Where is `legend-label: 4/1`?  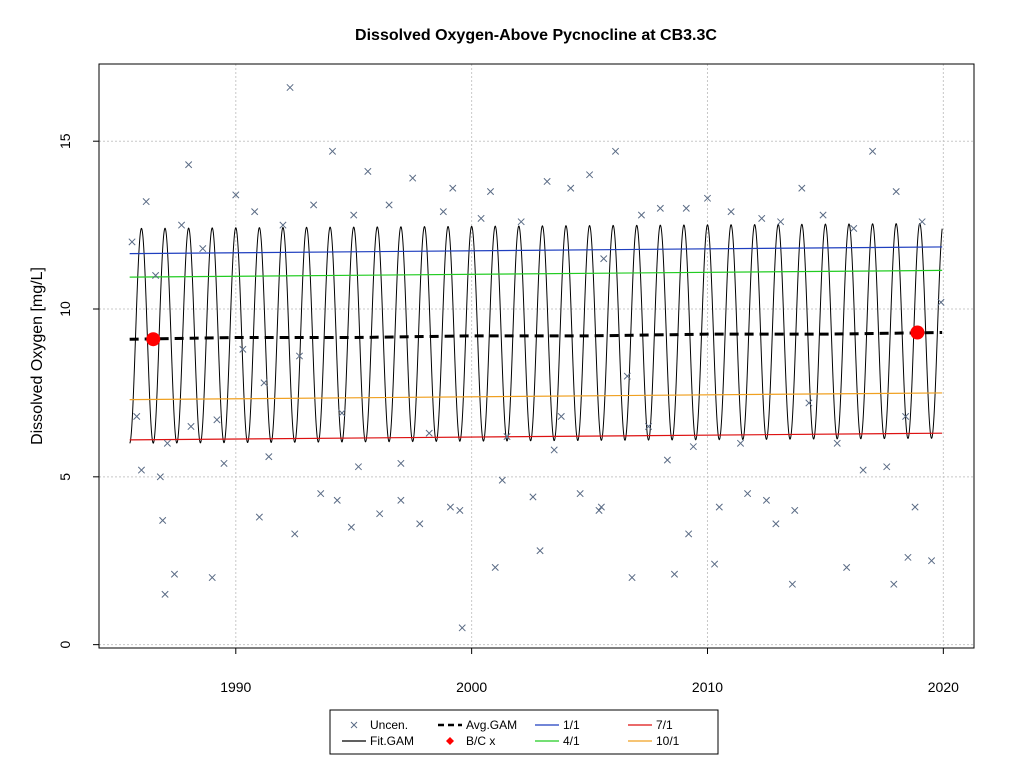
legend-label: 4/1 is located at coordinates (571, 741).